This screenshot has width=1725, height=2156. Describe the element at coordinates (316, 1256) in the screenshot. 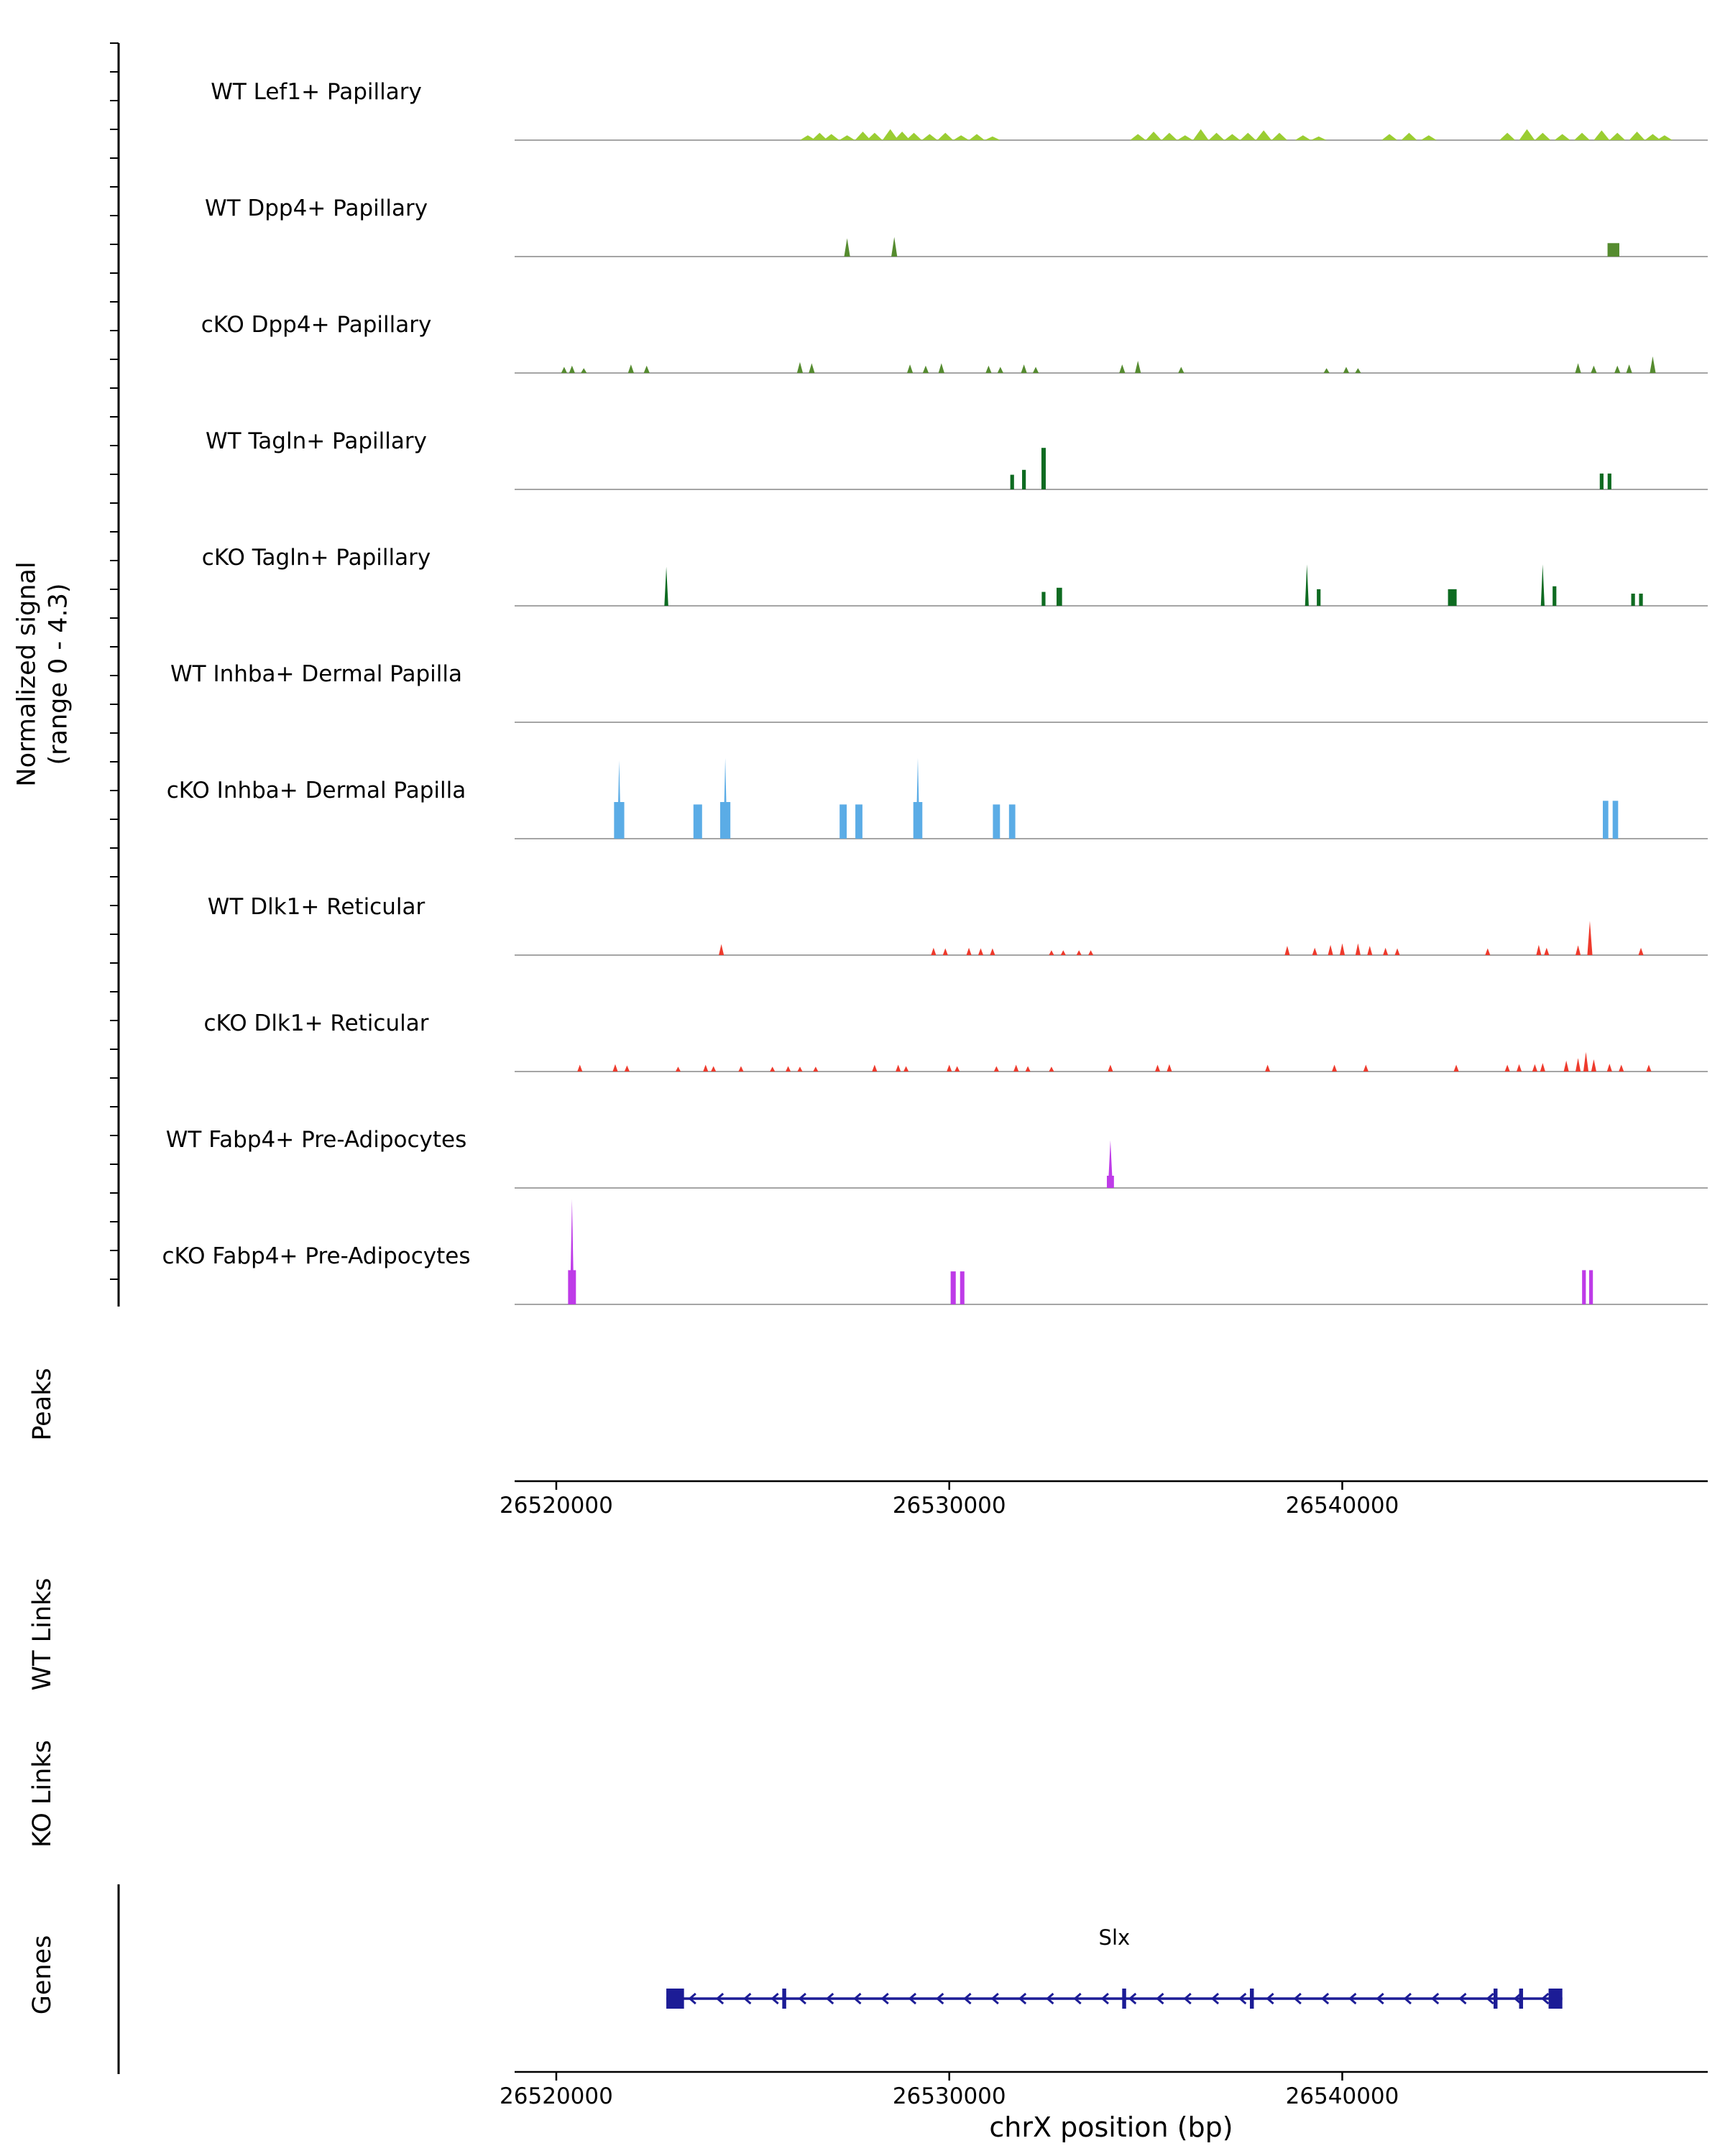

I see `track-label-cko-fabp4-pre-adipocytes: cKO Fabp4+ Pre-Adipocytes` at that location.